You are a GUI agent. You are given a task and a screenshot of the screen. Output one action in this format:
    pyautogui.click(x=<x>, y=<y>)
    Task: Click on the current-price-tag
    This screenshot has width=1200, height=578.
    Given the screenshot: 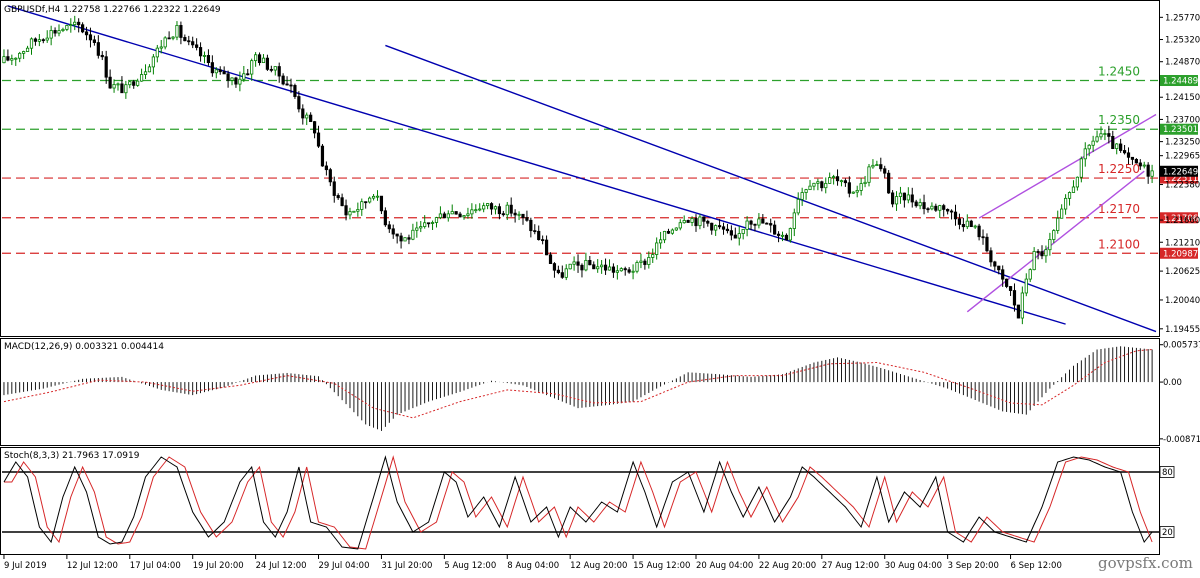 What is the action you would take?
    pyautogui.click(x=1179, y=171)
    